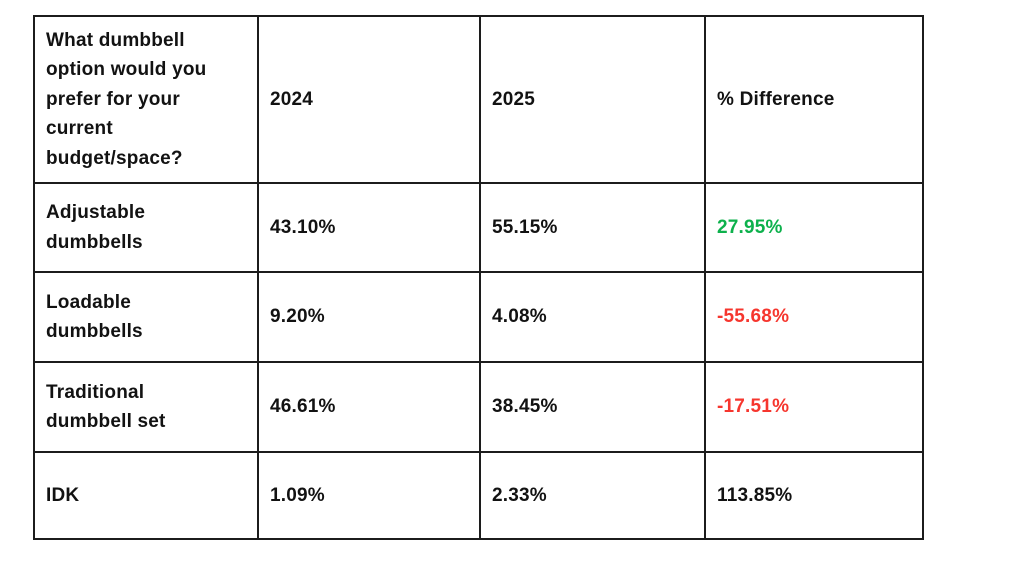 This screenshot has width=1024, height=576. I want to click on table-row-loadable-dumbbells: Loadable dumbbells 9.20% 4.08% -55.68%, so click(478, 317).